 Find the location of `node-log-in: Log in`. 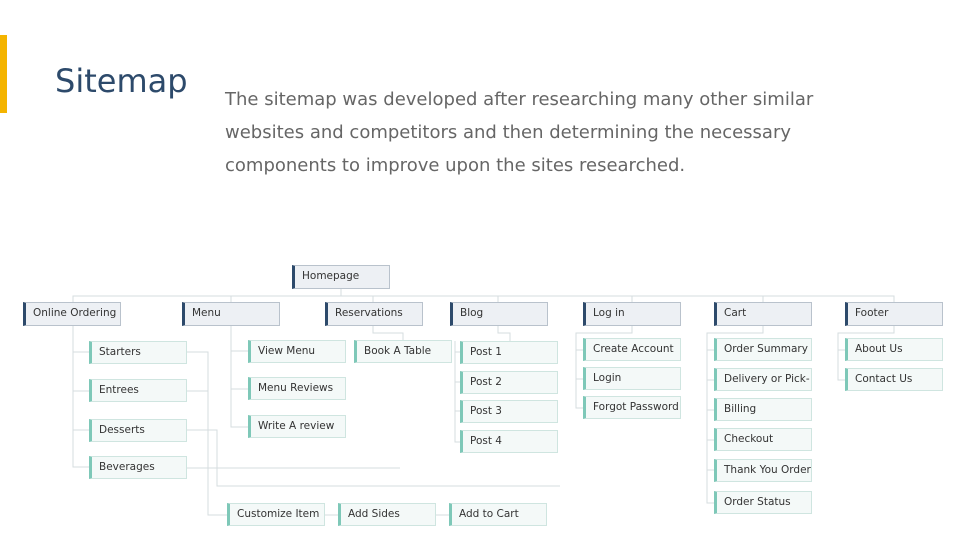

node-log-in: Log in is located at coordinates (632, 314).